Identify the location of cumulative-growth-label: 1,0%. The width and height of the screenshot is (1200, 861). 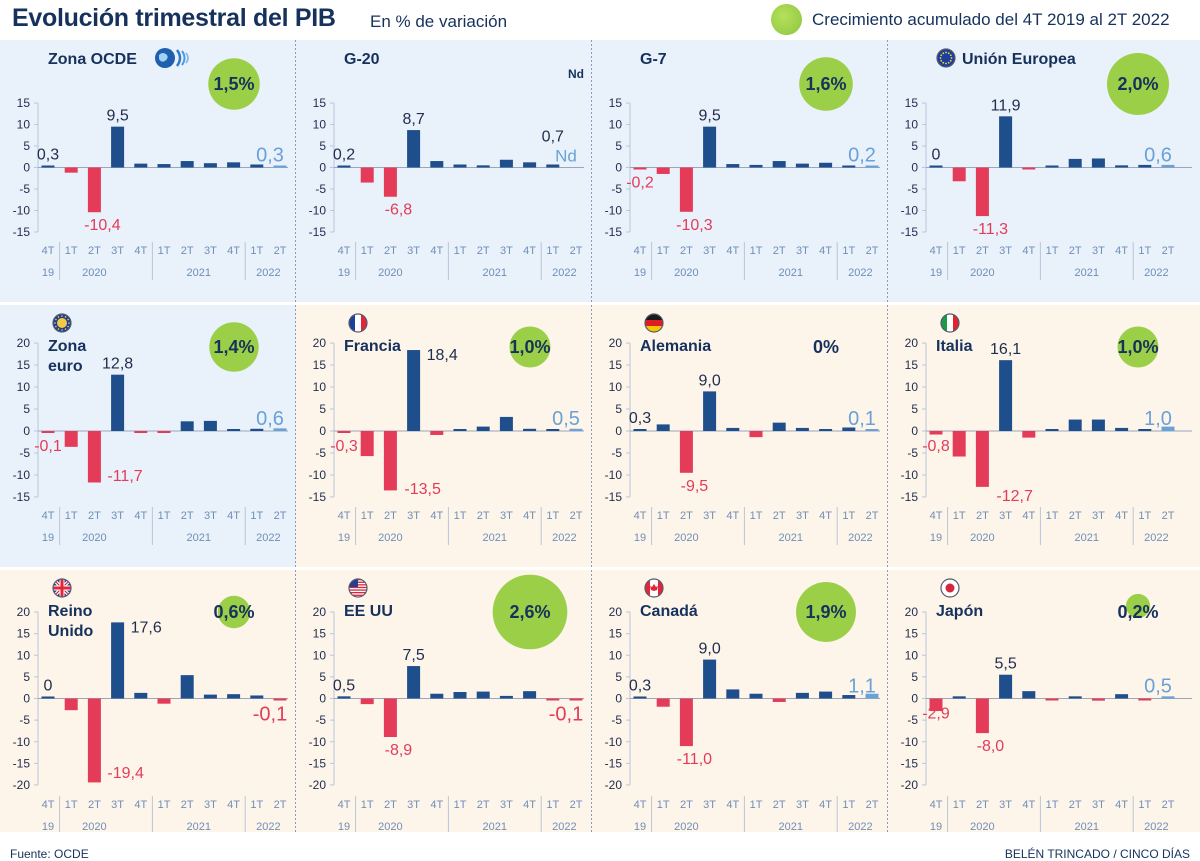
(1137, 347).